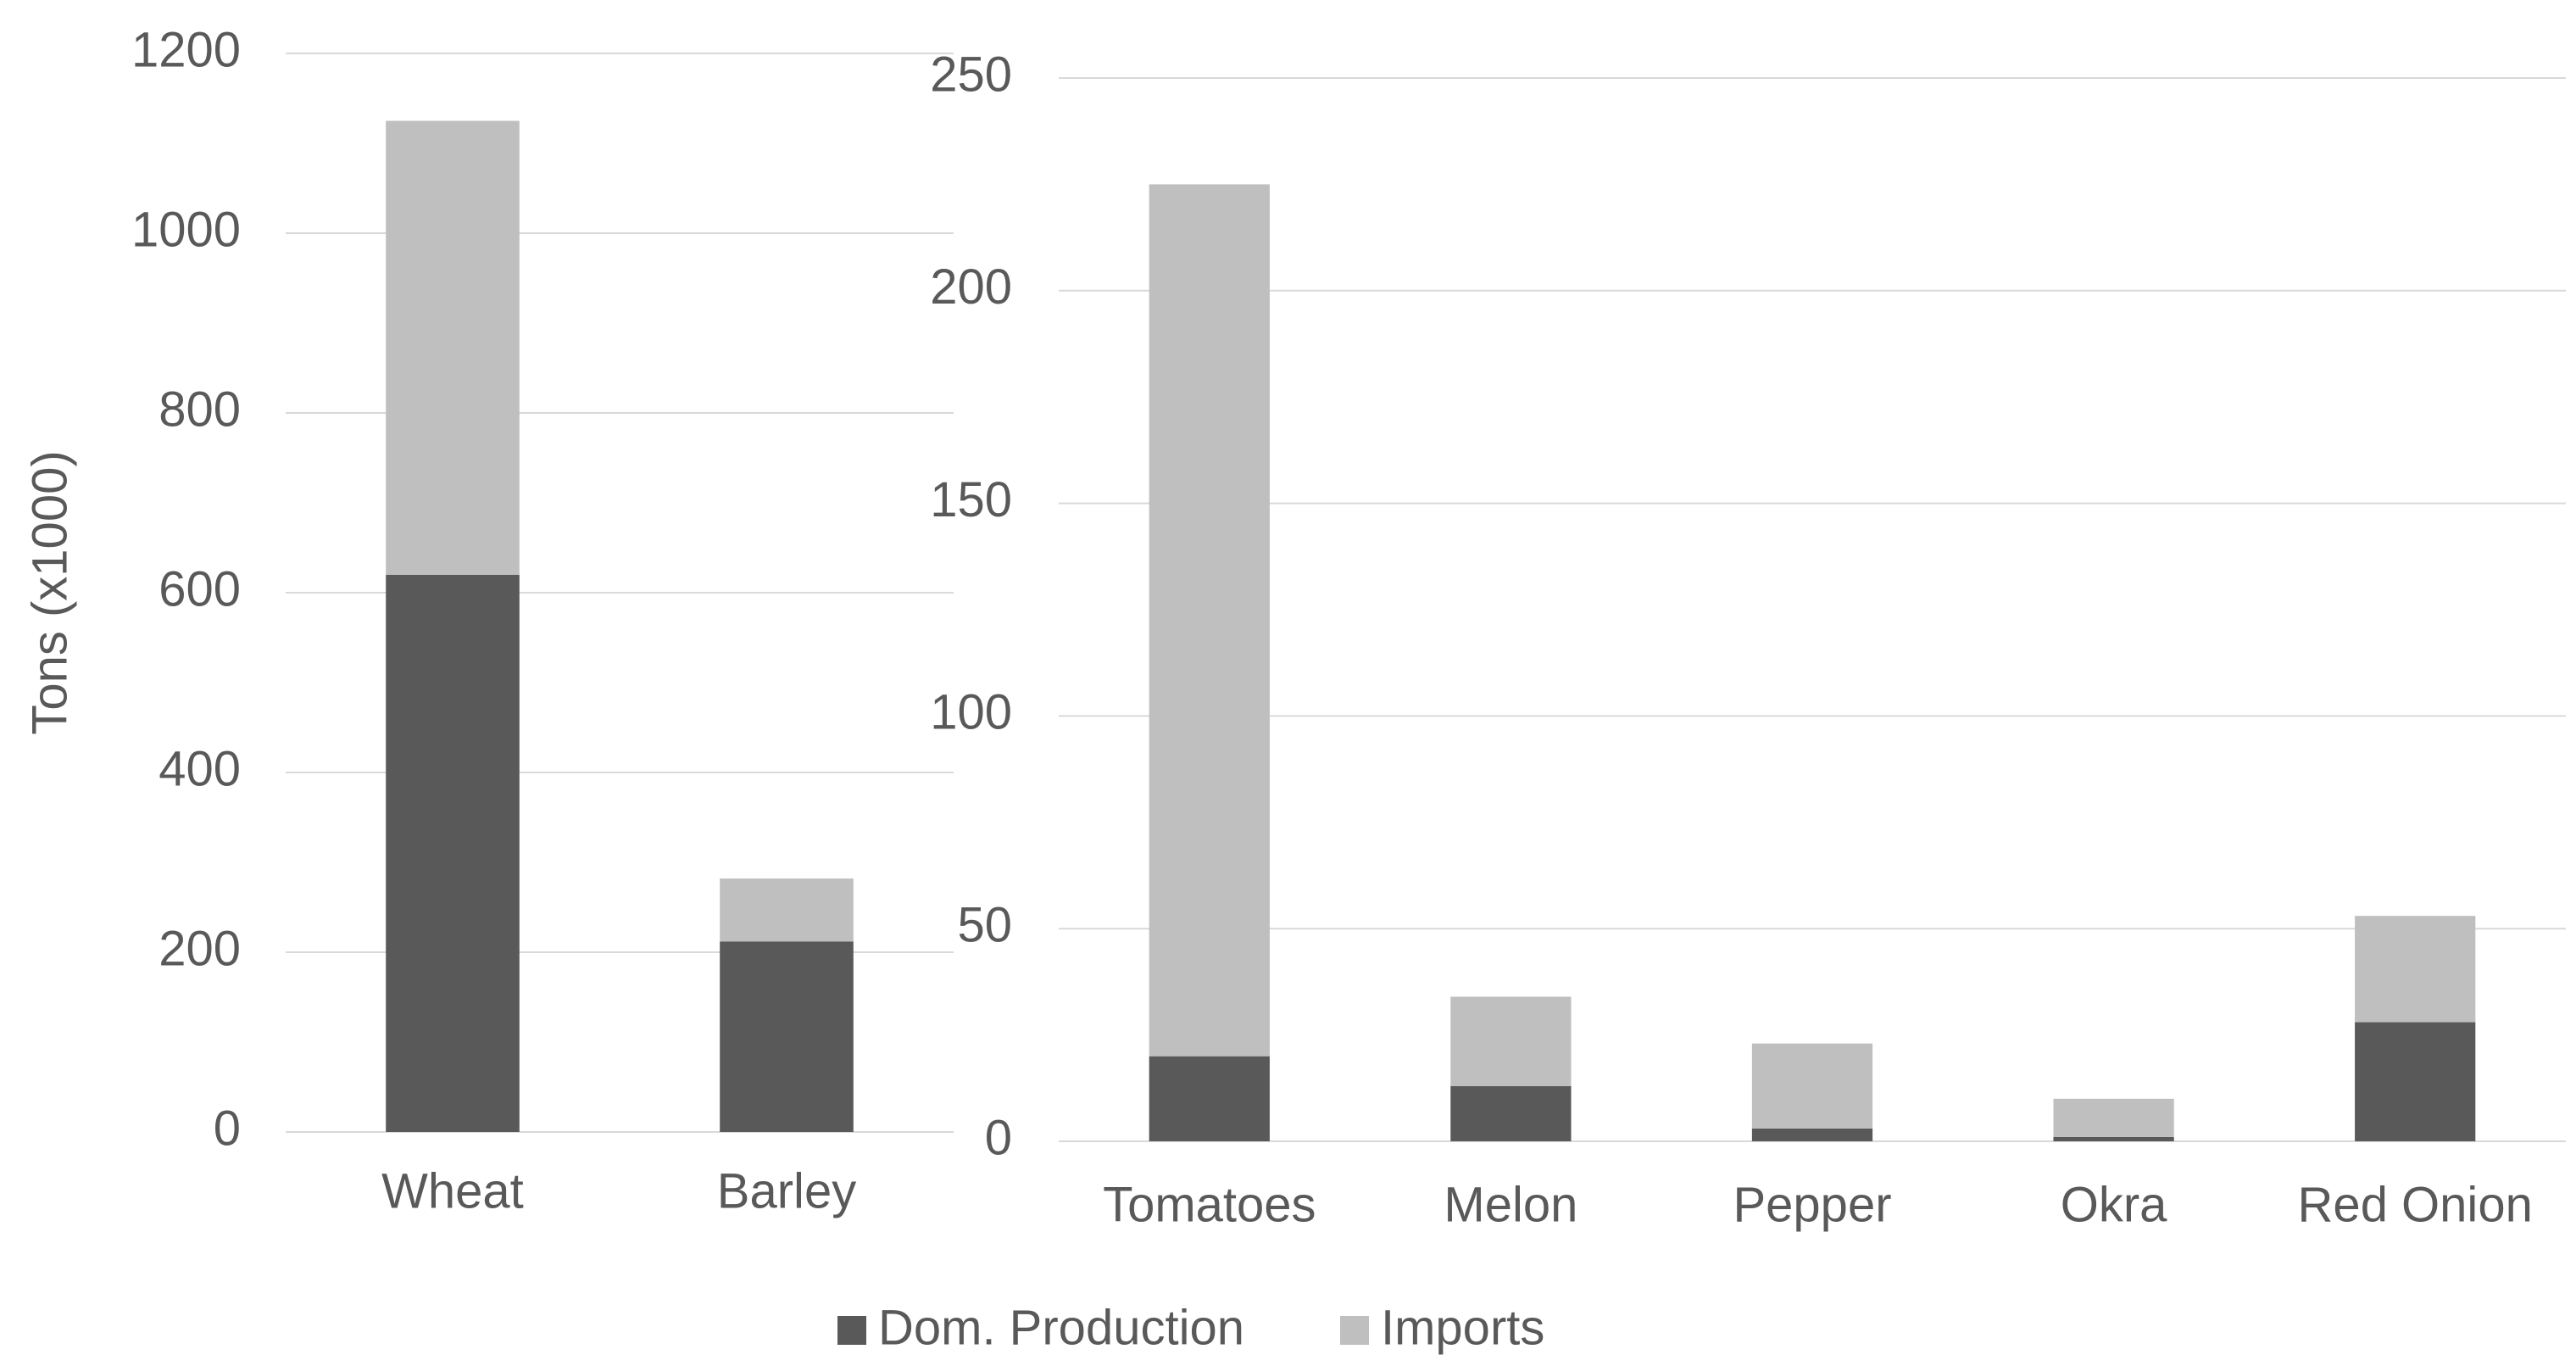  Describe the element at coordinates (200, 768) in the screenshot. I see `y-tick-label: 400` at that location.